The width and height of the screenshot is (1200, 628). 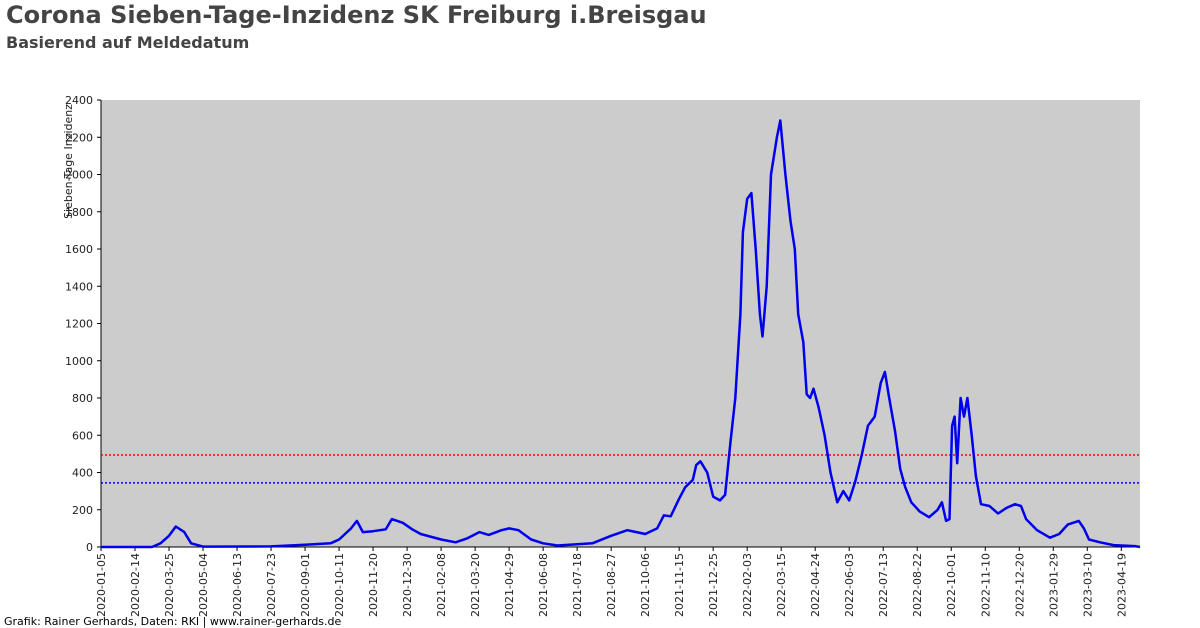 I want to click on x-tick-label: 2021-10-06, so click(x=645, y=585).